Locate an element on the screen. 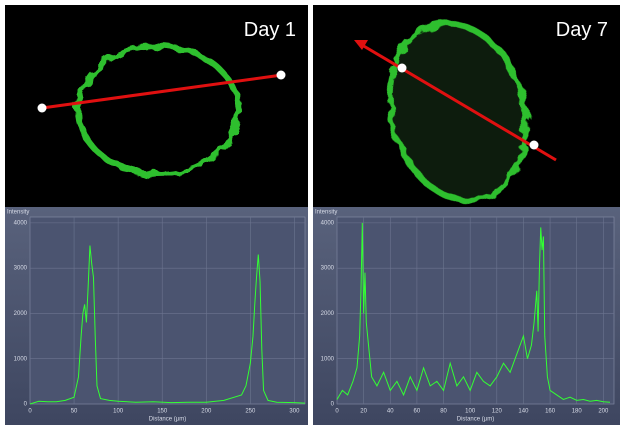 The image size is (624, 432). x-tick-label: 140 is located at coordinates (523, 412).